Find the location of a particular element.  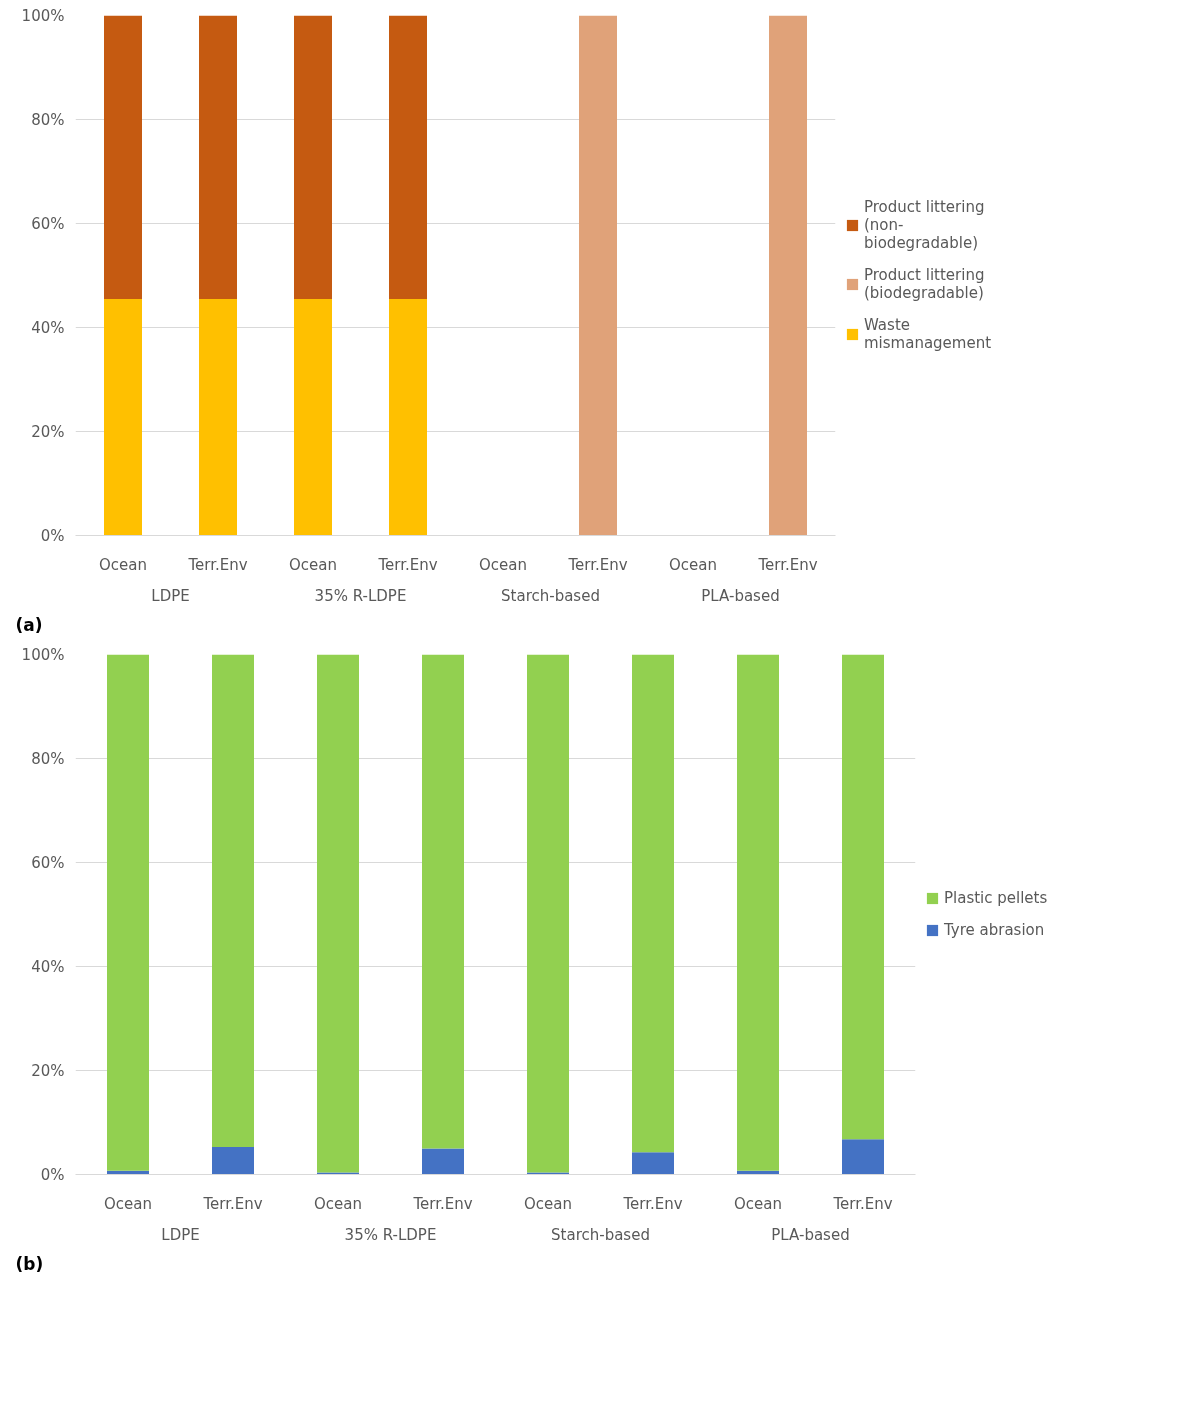

legend-label: Product littering (biodegradable) is located at coordinates (924, 284).